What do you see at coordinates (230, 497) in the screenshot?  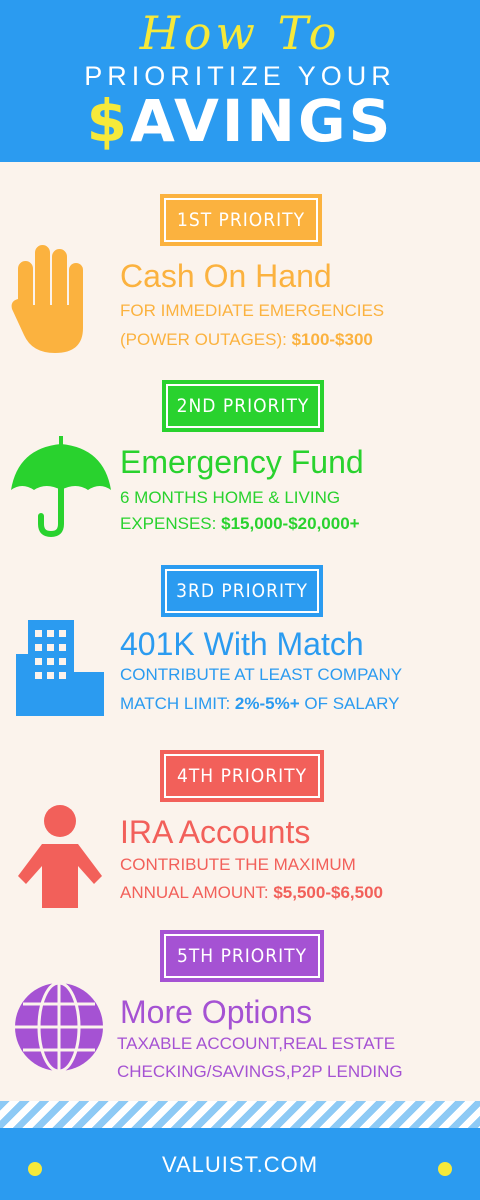 I see `priority-2-line1: 6 MONTHS HOME & LIVING` at bounding box center [230, 497].